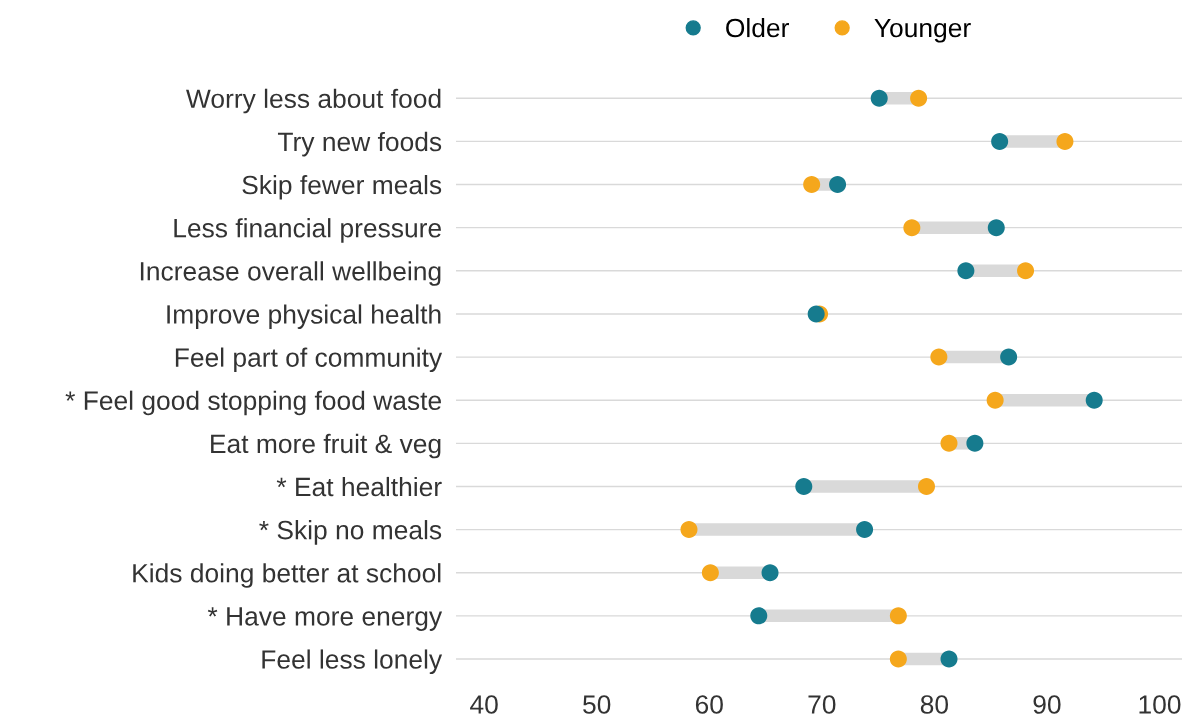  I want to click on x-tick-label: 50, so click(597, 704).